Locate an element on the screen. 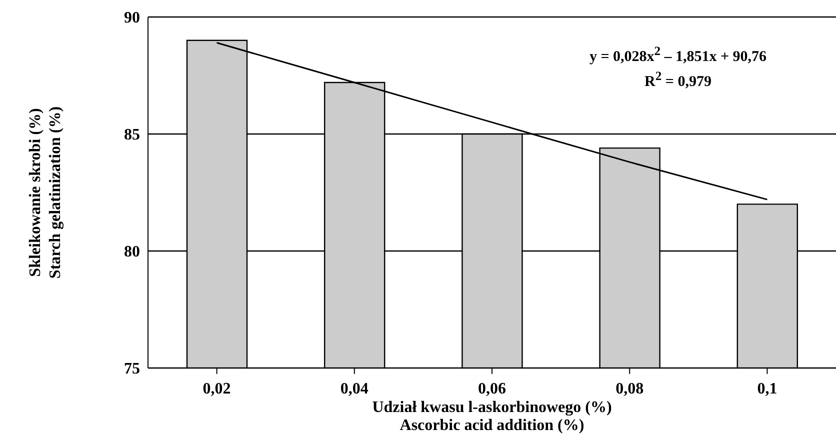  y-tick-label: 75 is located at coordinates (132, 369).